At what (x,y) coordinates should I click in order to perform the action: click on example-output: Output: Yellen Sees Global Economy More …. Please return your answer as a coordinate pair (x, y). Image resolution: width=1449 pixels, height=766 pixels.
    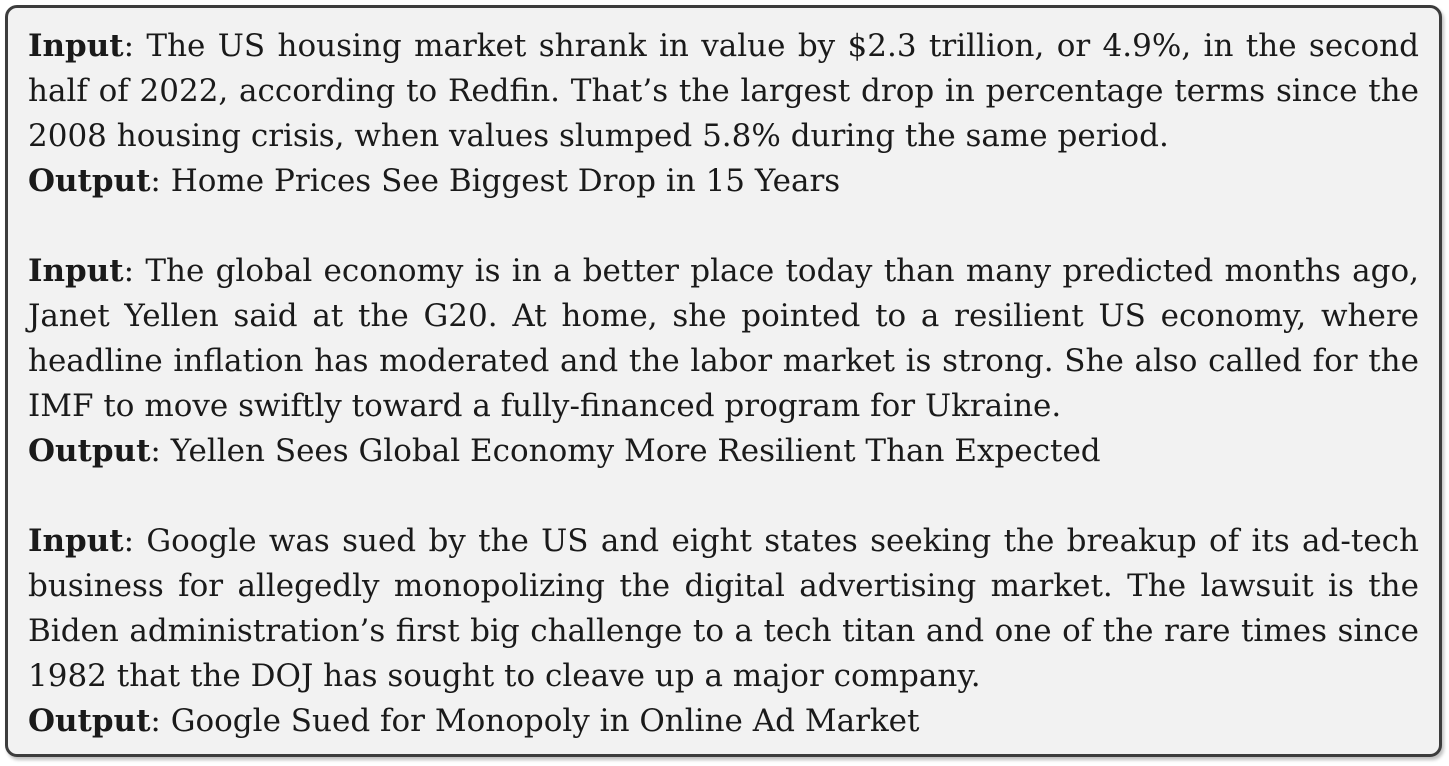
    Looking at the image, I should click on (723, 451).